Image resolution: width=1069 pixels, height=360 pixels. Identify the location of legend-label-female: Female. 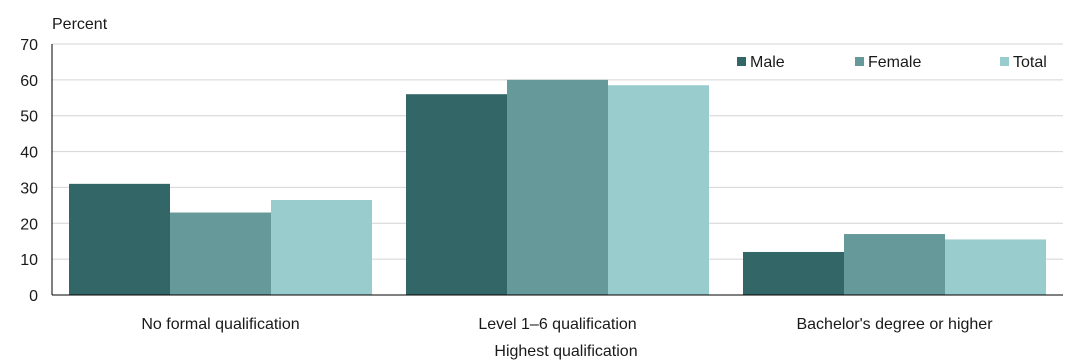
(894, 62).